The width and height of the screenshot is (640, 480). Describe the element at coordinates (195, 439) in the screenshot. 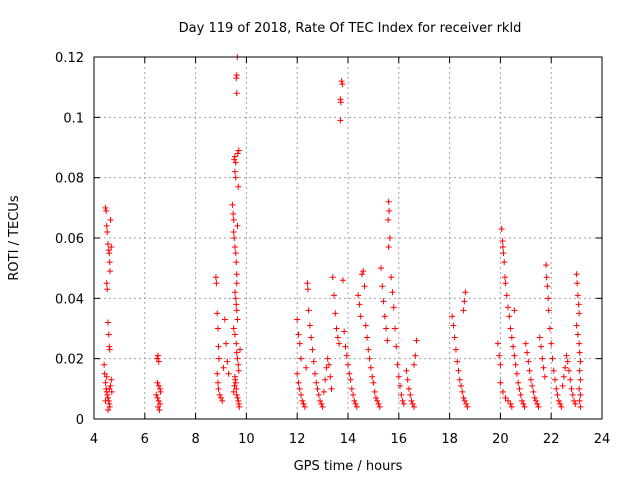

I see `x-tick-label: 8` at that location.